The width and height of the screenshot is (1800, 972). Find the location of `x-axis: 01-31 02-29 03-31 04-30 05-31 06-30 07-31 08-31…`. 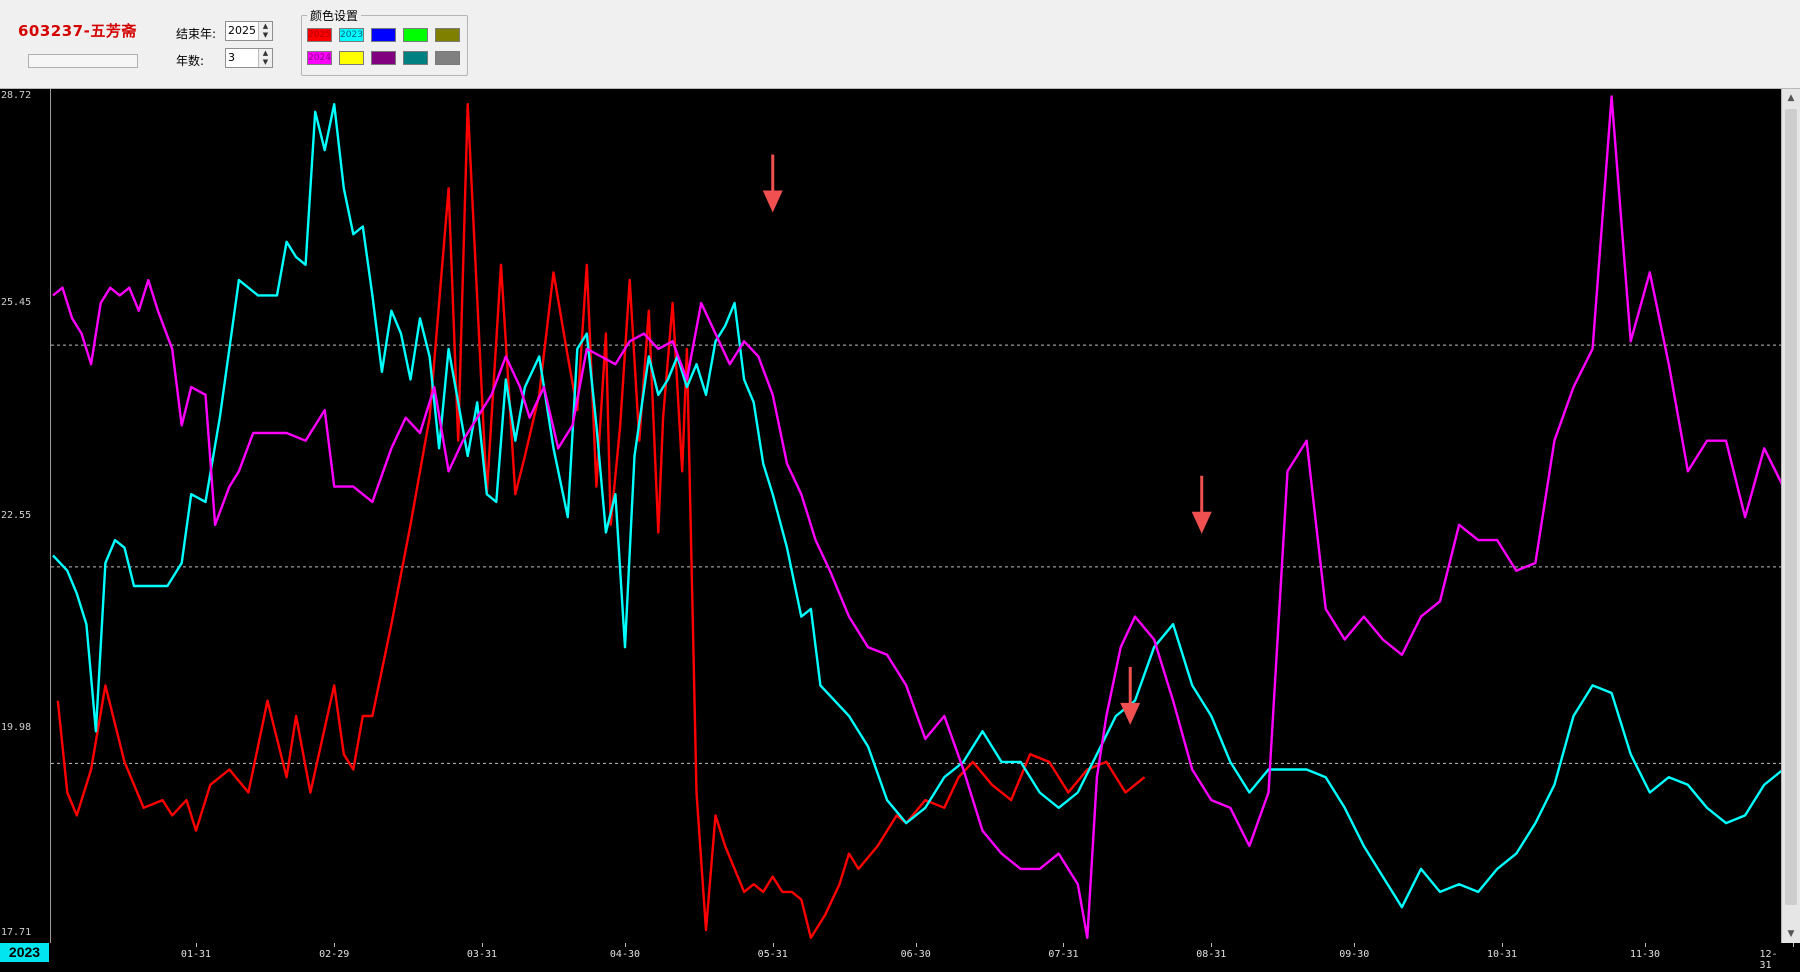

x-axis: 01-31 02-29 03-31 04-30 05-31 06-30 07-31 08-31… is located at coordinates (925, 957).